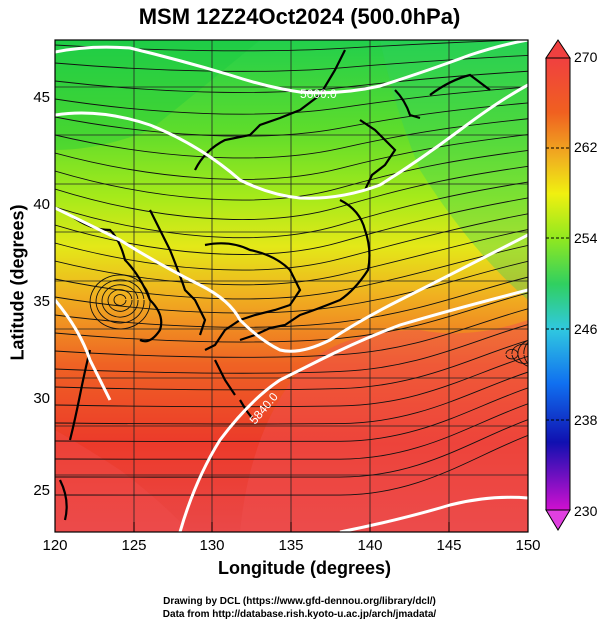 This screenshot has width=599, height=625. I want to click on x-tick-label: 135, so click(290, 545).